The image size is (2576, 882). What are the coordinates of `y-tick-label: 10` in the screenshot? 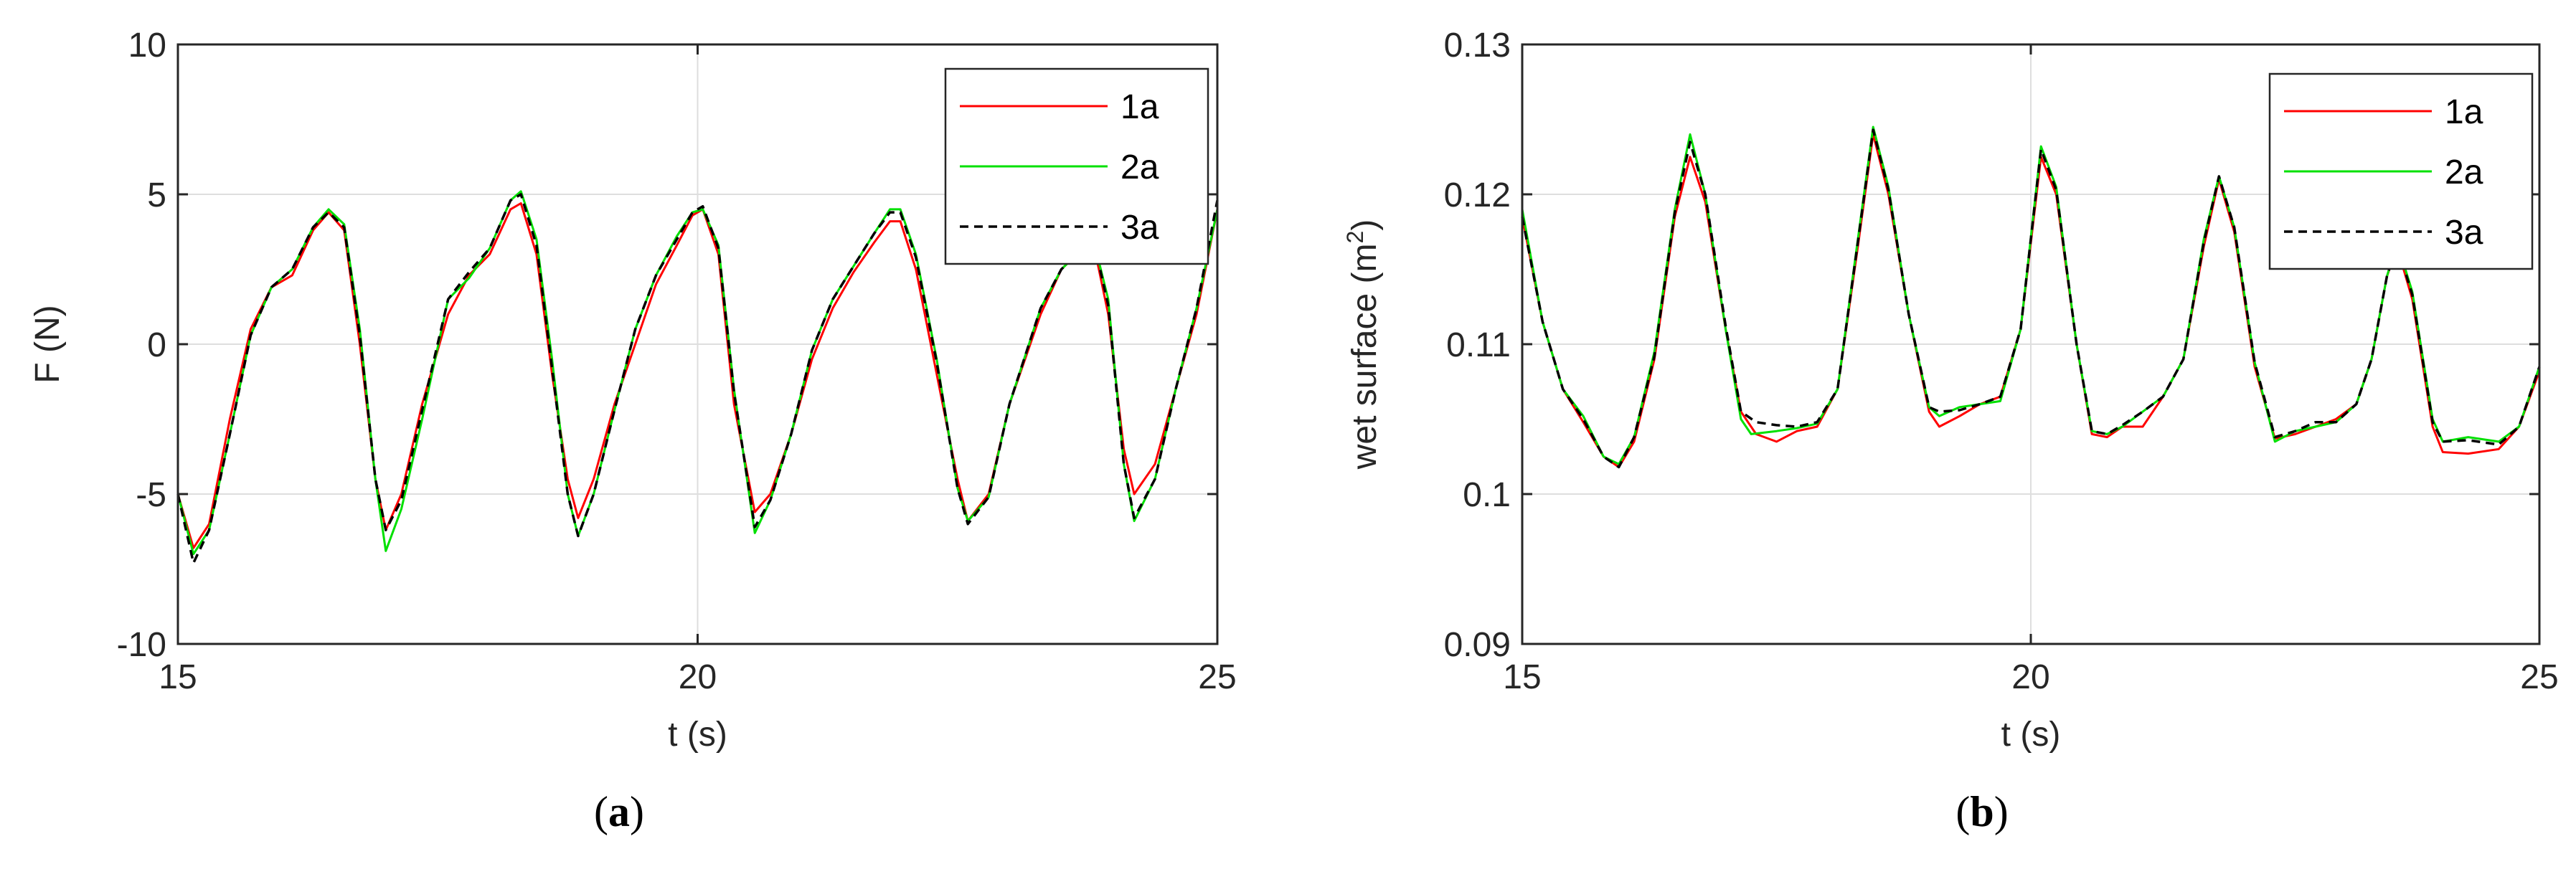 It's located at (147, 46).